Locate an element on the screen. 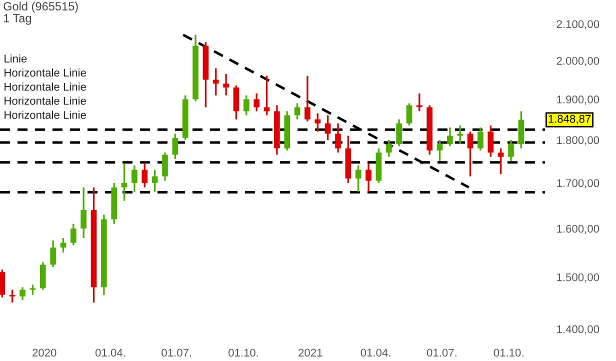 This screenshot has height=361, width=616. y-tick-label: 2.000,00 is located at coordinates (578, 61).